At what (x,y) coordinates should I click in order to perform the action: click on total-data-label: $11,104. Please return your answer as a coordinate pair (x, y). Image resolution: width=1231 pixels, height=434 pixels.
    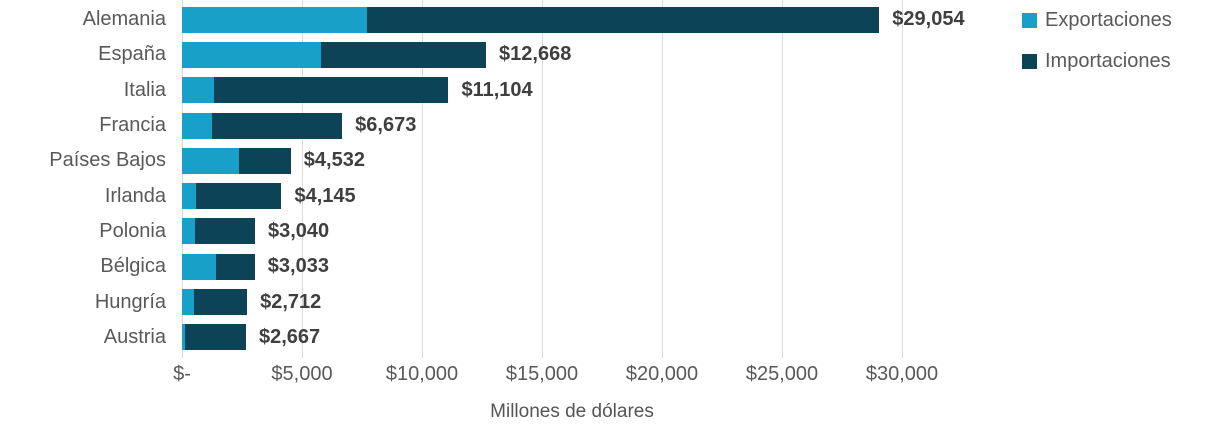
    Looking at the image, I should click on (497, 89).